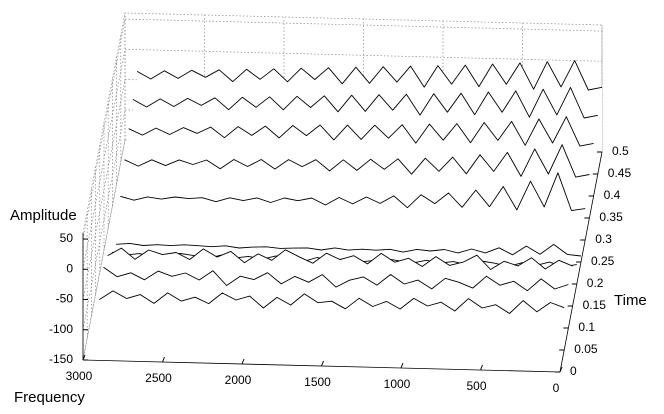 Image resolution: width=664 pixels, height=414 pixels. I want to click on x-tick-label: 1500, so click(317, 382).